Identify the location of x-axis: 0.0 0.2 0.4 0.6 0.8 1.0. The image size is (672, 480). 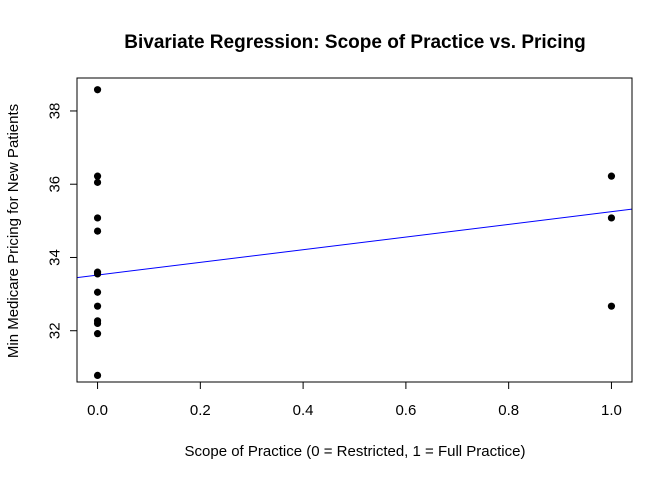
(354, 400).